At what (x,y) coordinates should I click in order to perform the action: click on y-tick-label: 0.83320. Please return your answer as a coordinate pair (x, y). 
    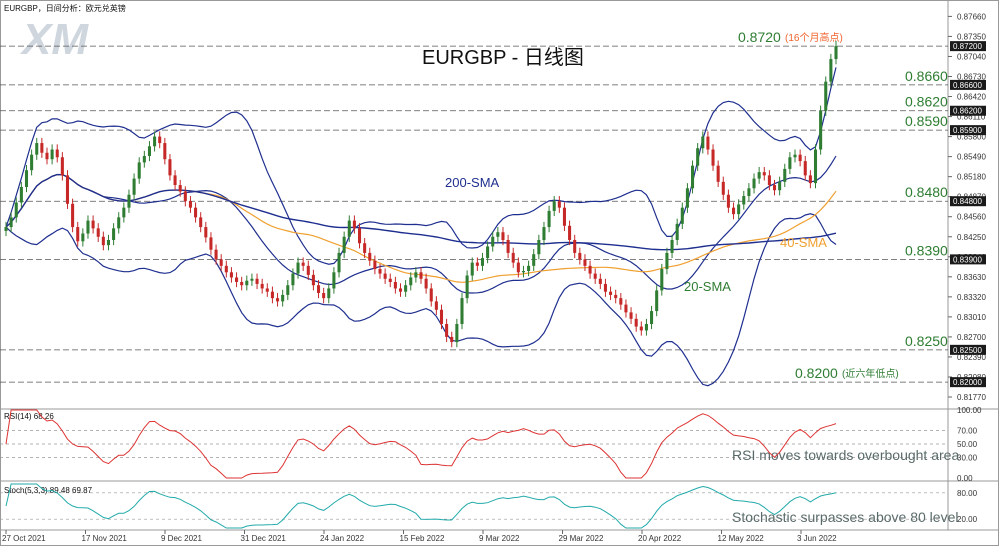
    Looking at the image, I should click on (971, 297).